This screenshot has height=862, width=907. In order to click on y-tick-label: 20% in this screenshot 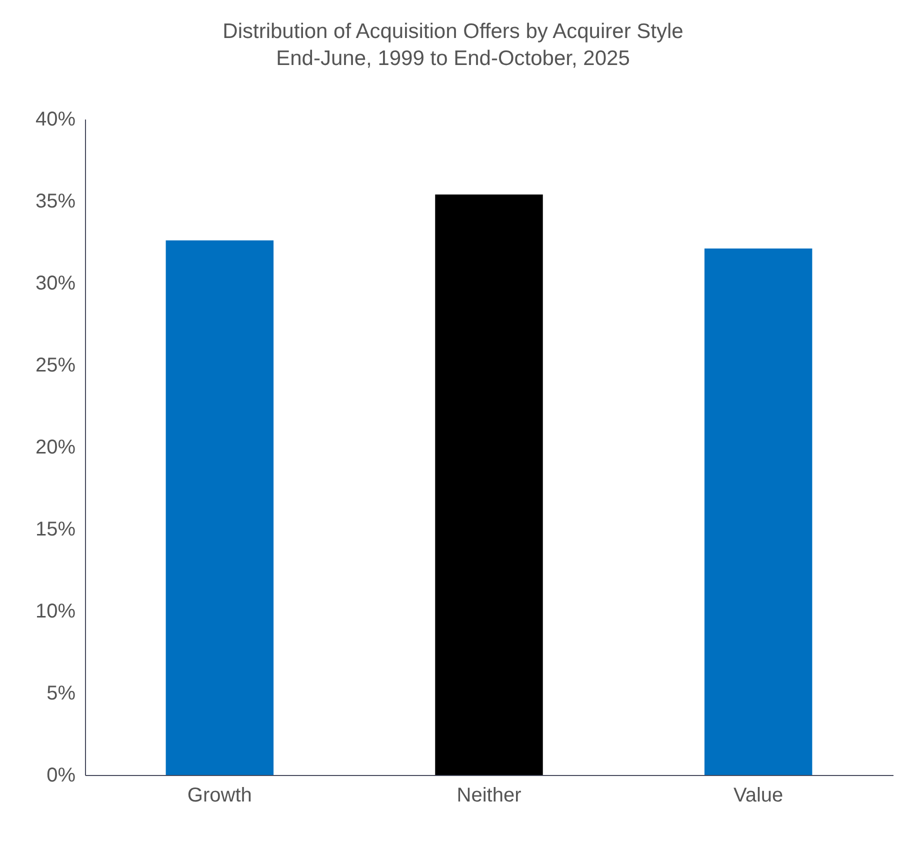, I will do `click(55, 447)`.